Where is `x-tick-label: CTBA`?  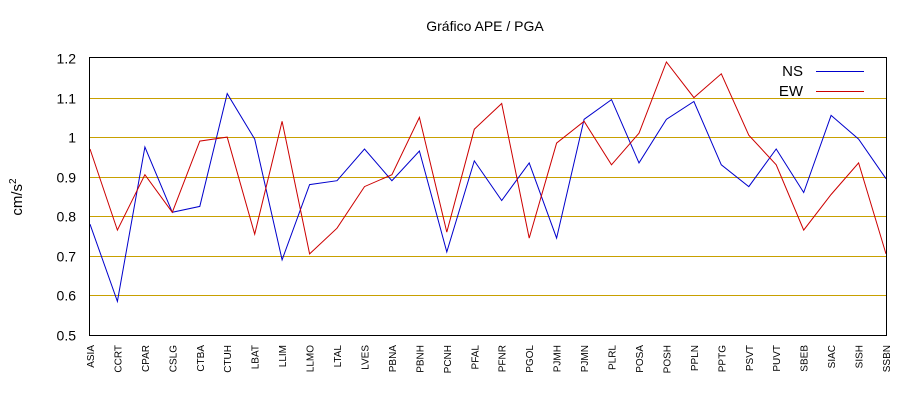
x-tick-label: CTBA is located at coordinates (201, 358).